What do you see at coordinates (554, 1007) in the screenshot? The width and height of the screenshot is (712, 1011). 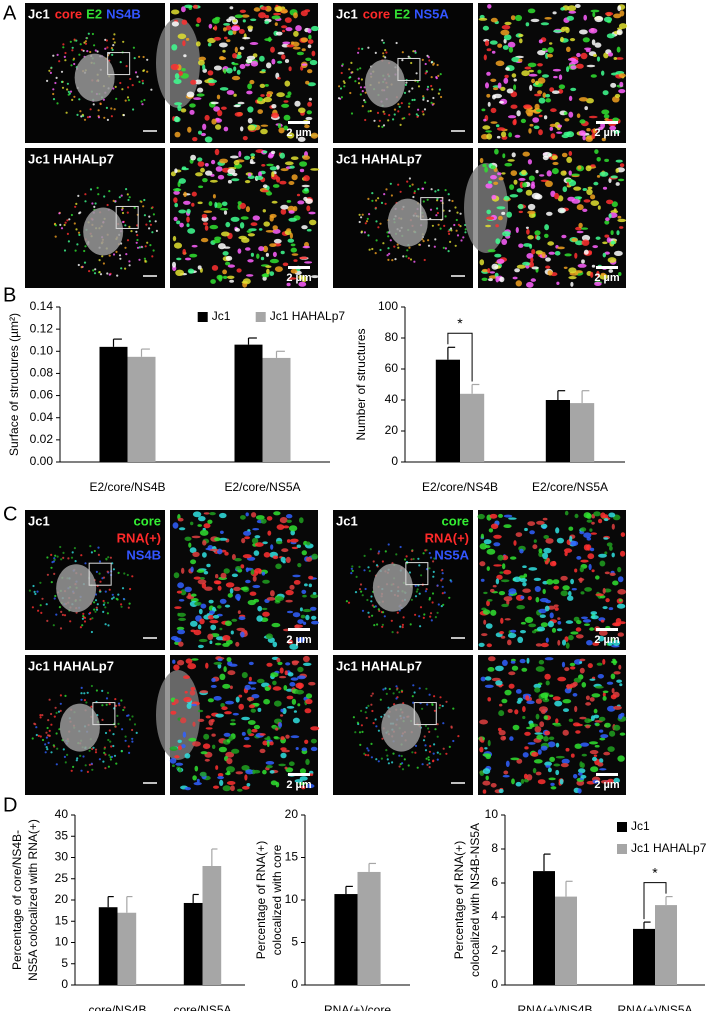 I see `x-tick-label: RNA(+)/NS4B` at bounding box center [554, 1007].